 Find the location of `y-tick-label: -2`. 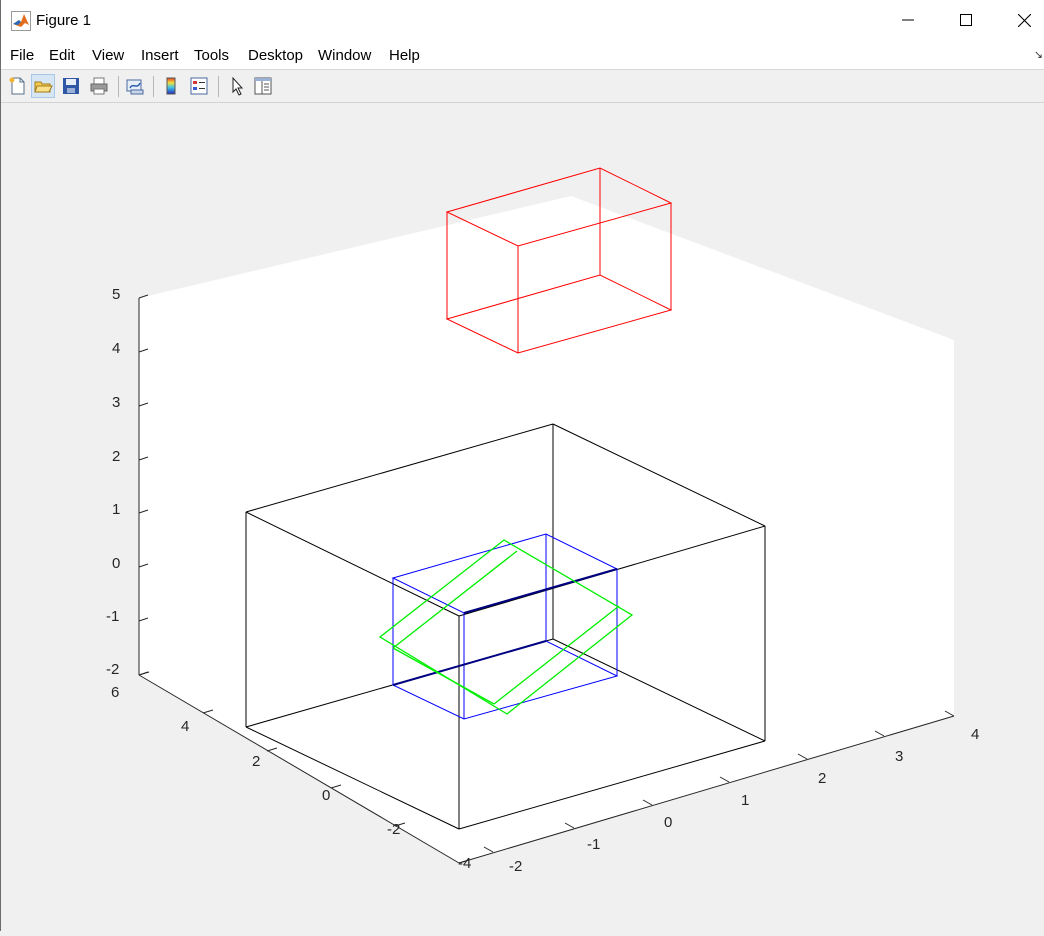

y-tick-label: -2 is located at coordinates (393, 829).